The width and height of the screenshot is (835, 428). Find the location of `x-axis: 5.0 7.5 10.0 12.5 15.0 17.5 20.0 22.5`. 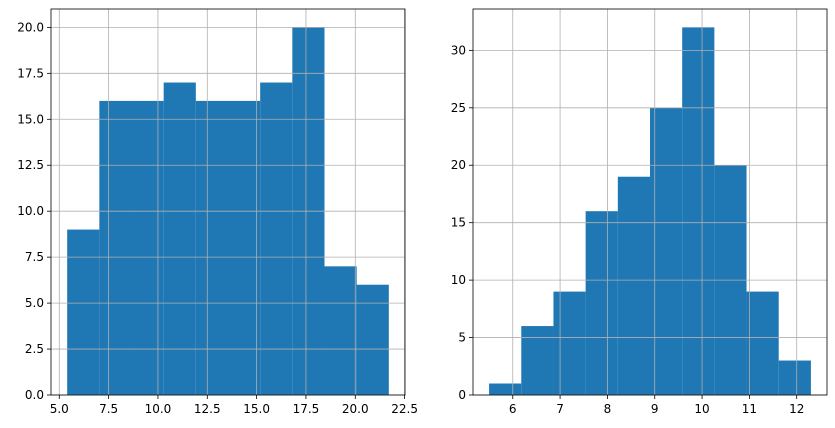

x-axis: 5.0 7.5 10.0 12.5 15.0 17.5 20.0 22.5 is located at coordinates (234, 405).